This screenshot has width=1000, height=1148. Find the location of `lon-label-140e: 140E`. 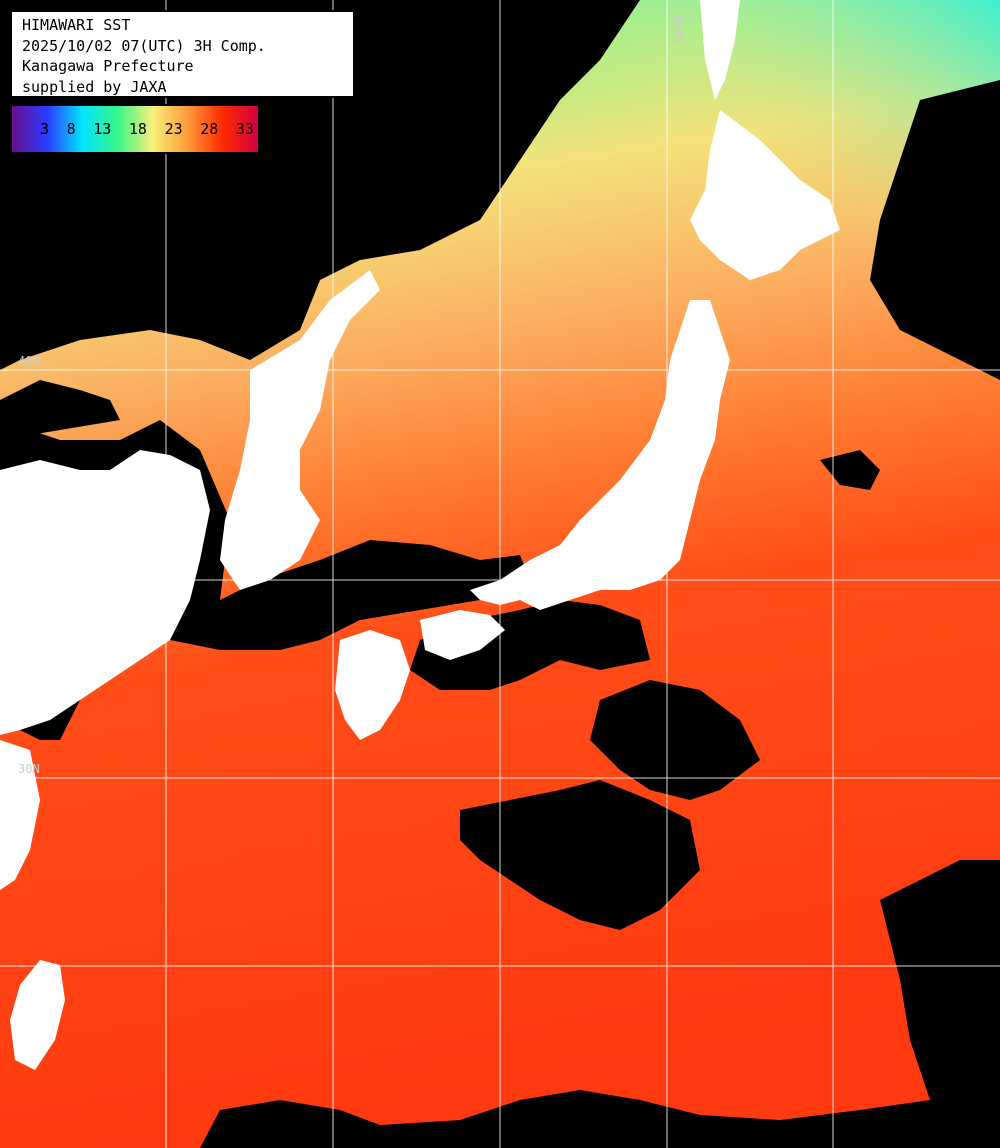

lon-label-140e: 140E is located at coordinates (679, 29).